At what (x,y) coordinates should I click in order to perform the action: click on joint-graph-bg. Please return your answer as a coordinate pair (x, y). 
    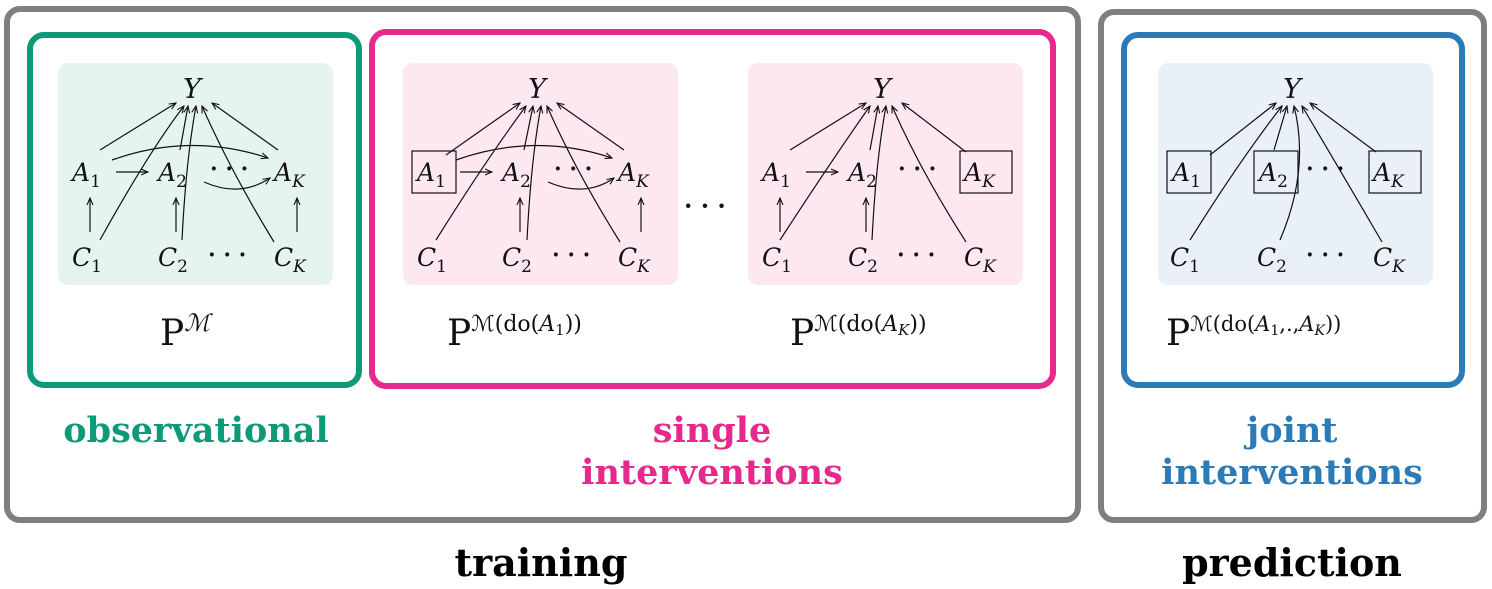
    Looking at the image, I should click on (1295, 174).